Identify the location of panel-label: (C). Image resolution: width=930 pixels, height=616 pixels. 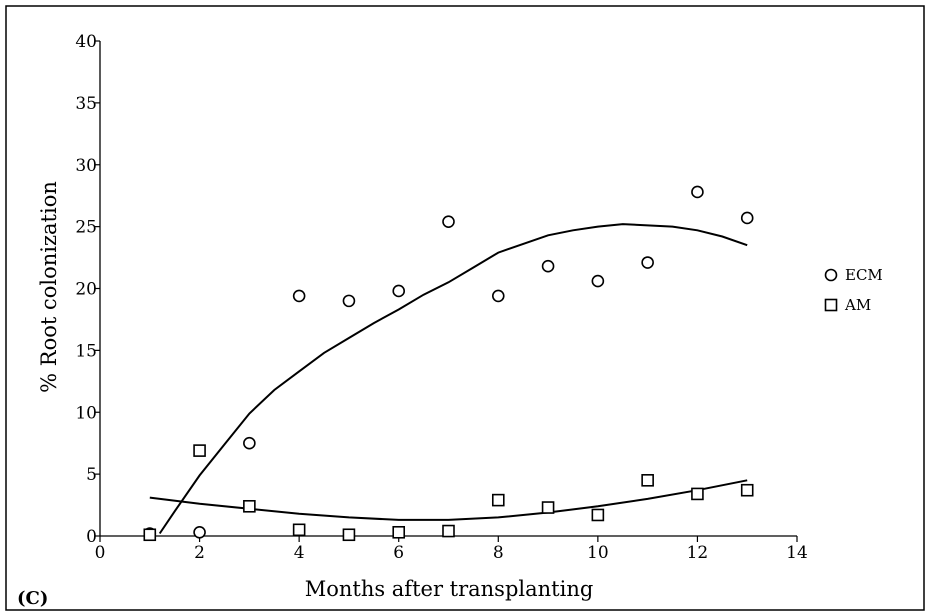
(32, 598).